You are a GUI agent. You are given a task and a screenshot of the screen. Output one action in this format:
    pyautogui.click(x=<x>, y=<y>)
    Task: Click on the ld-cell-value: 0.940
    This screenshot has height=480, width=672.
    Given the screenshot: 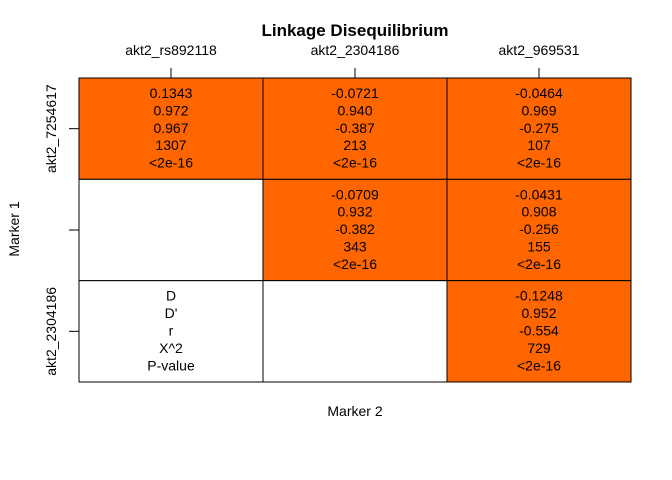 What is the action you would take?
    pyautogui.click(x=354, y=110)
    